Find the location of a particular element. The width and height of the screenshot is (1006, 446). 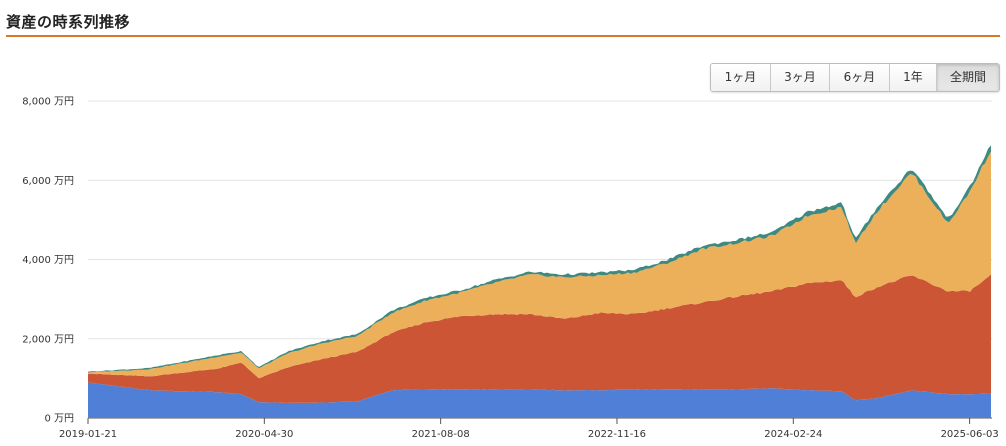

range-all-button: 全期間 is located at coordinates (968, 77).